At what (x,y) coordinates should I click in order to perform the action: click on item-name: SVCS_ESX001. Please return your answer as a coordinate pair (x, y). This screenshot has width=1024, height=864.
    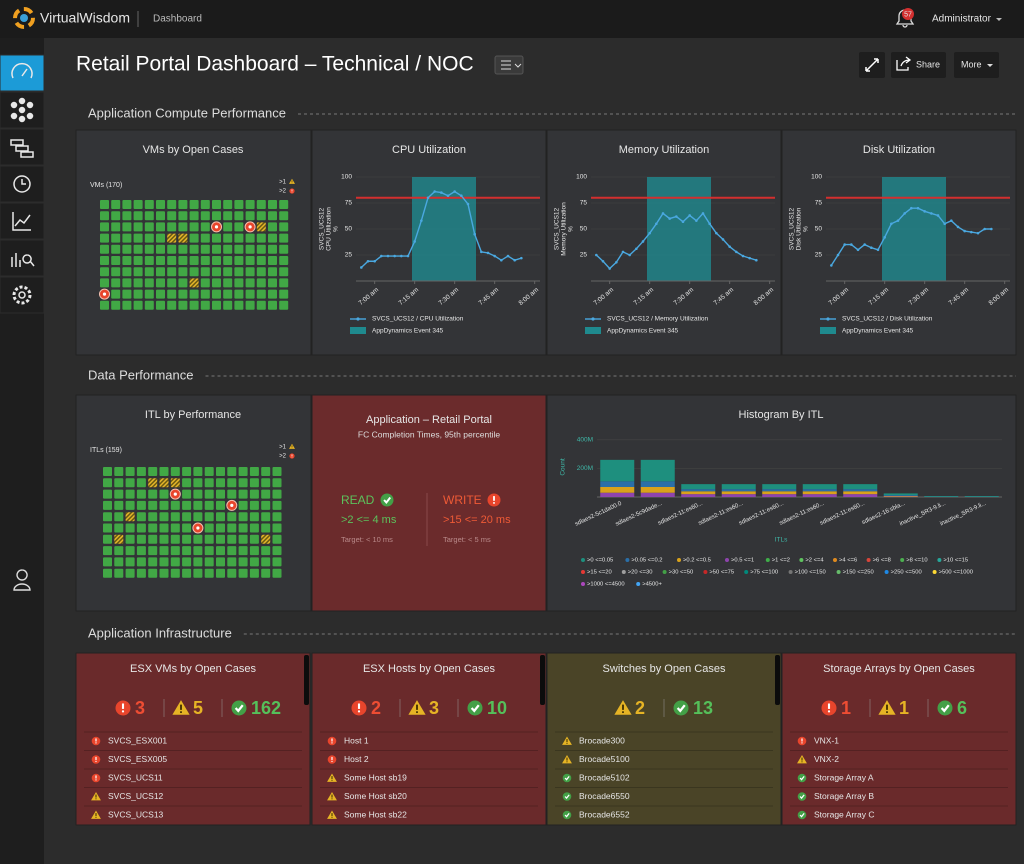
    Looking at the image, I should click on (137, 740).